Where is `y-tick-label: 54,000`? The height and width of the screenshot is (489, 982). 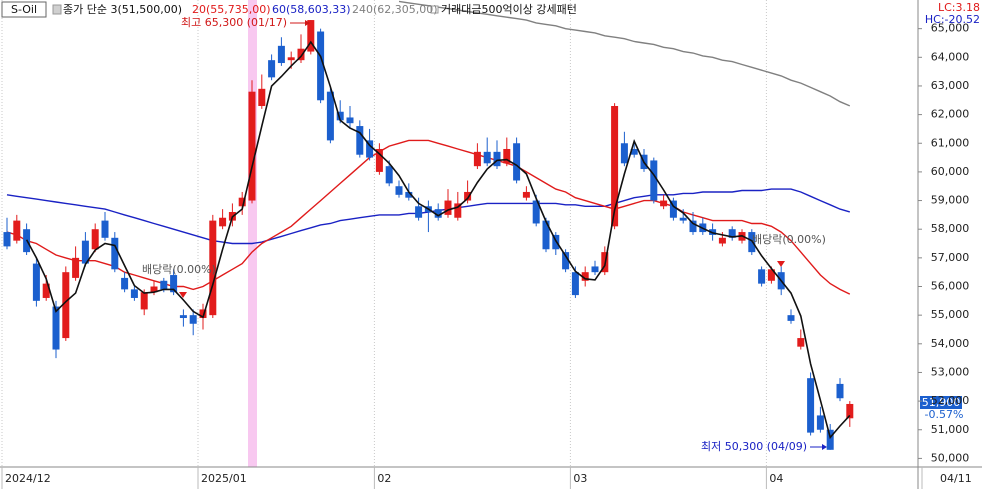 y-tick-label: 54,000 is located at coordinates (950, 343).